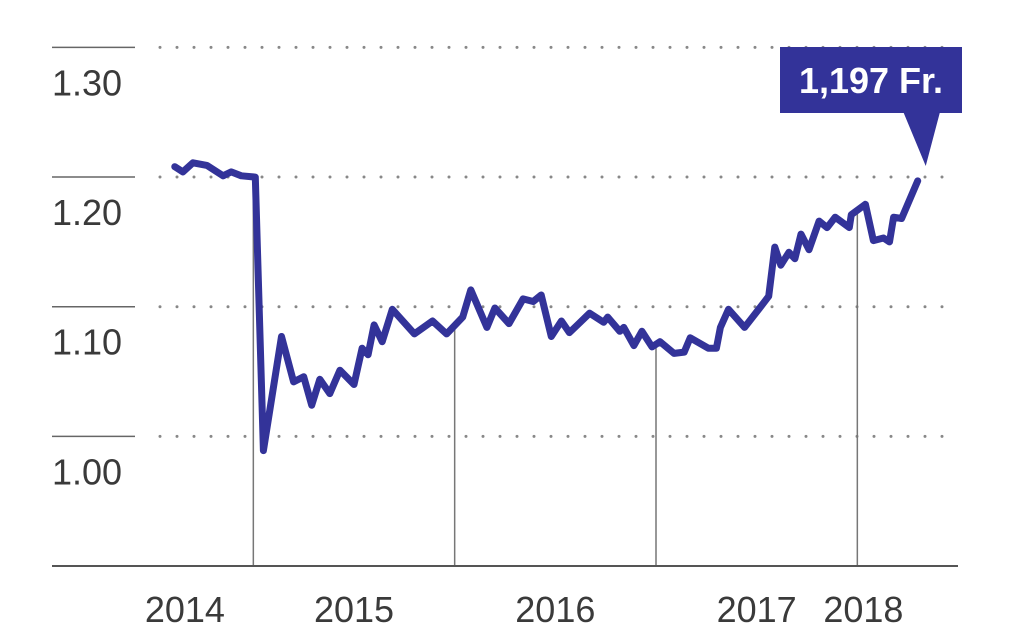 The height and width of the screenshot is (634, 1024). What do you see at coordinates (87, 342) in the screenshot?
I see `y-tick-label: 1.10` at bounding box center [87, 342].